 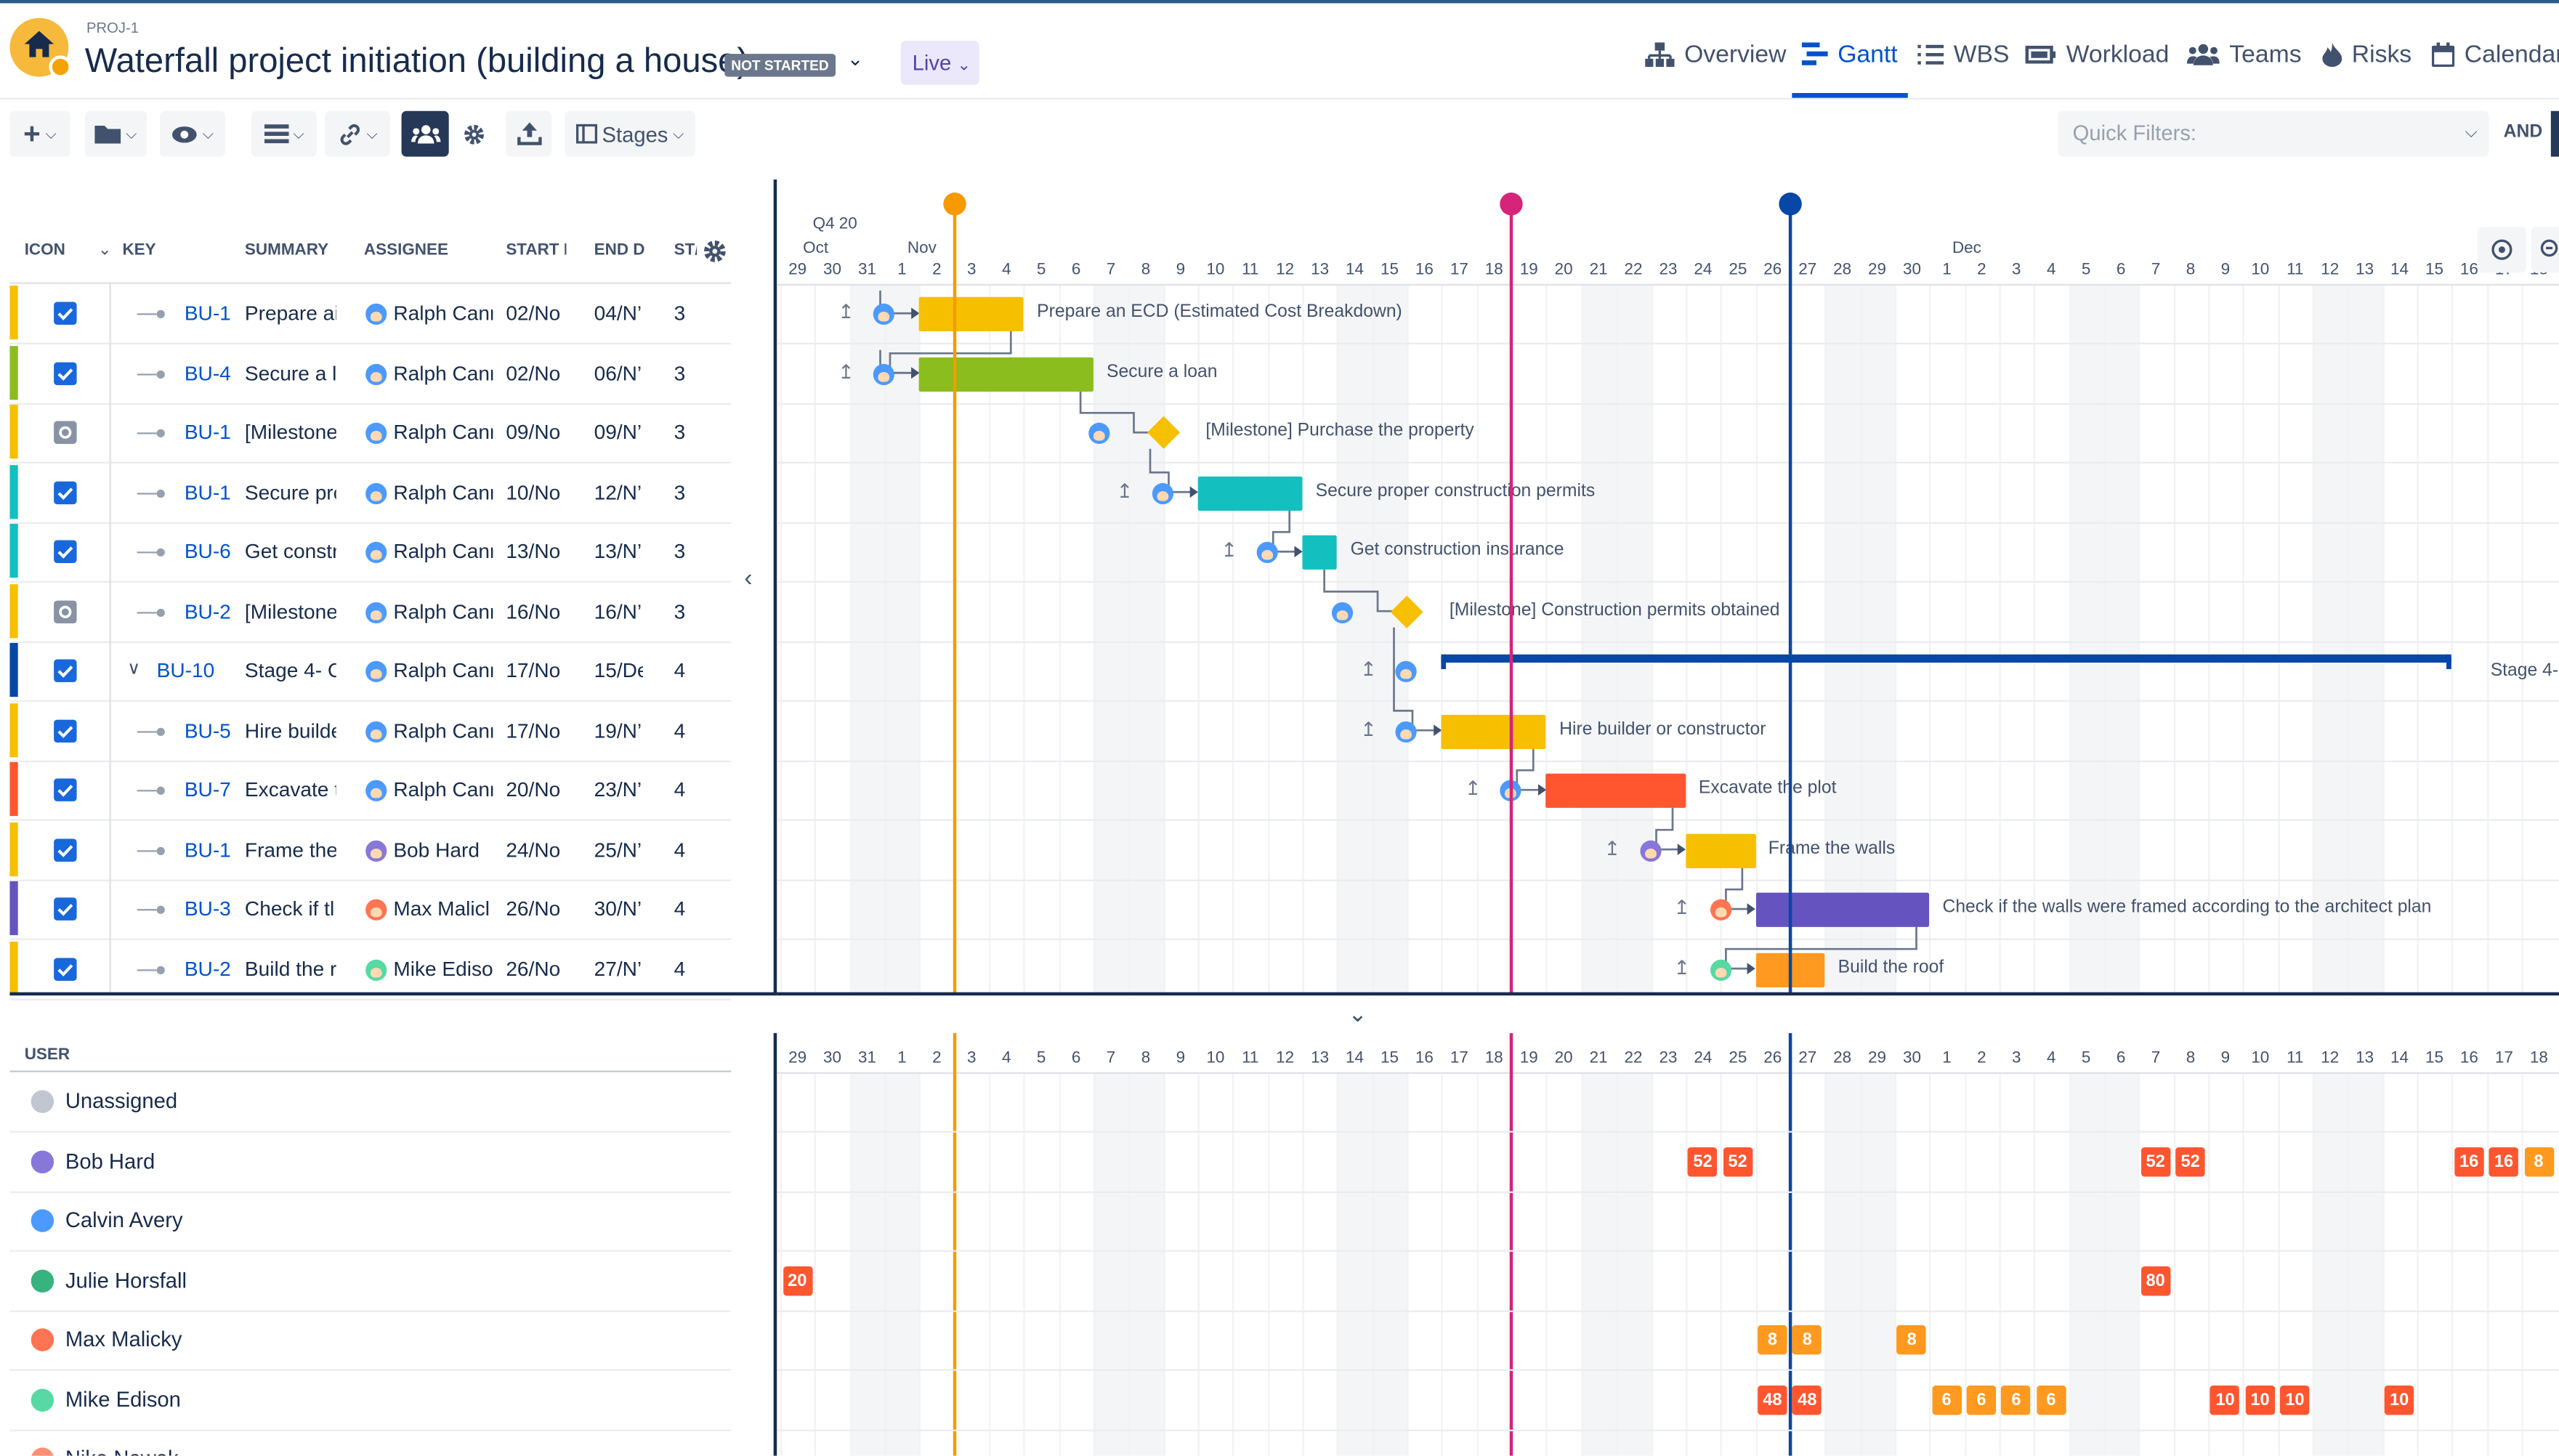 What do you see at coordinates (533, 968) in the screenshot?
I see `start-date-cell: 26/No` at bounding box center [533, 968].